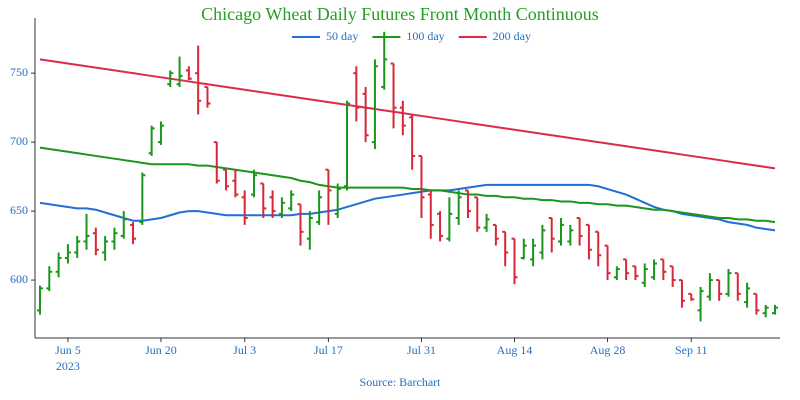  What do you see at coordinates (161, 350) in the screenshot?
I see `x-tick-label: Jun 20` at bounding box center [161, 350].